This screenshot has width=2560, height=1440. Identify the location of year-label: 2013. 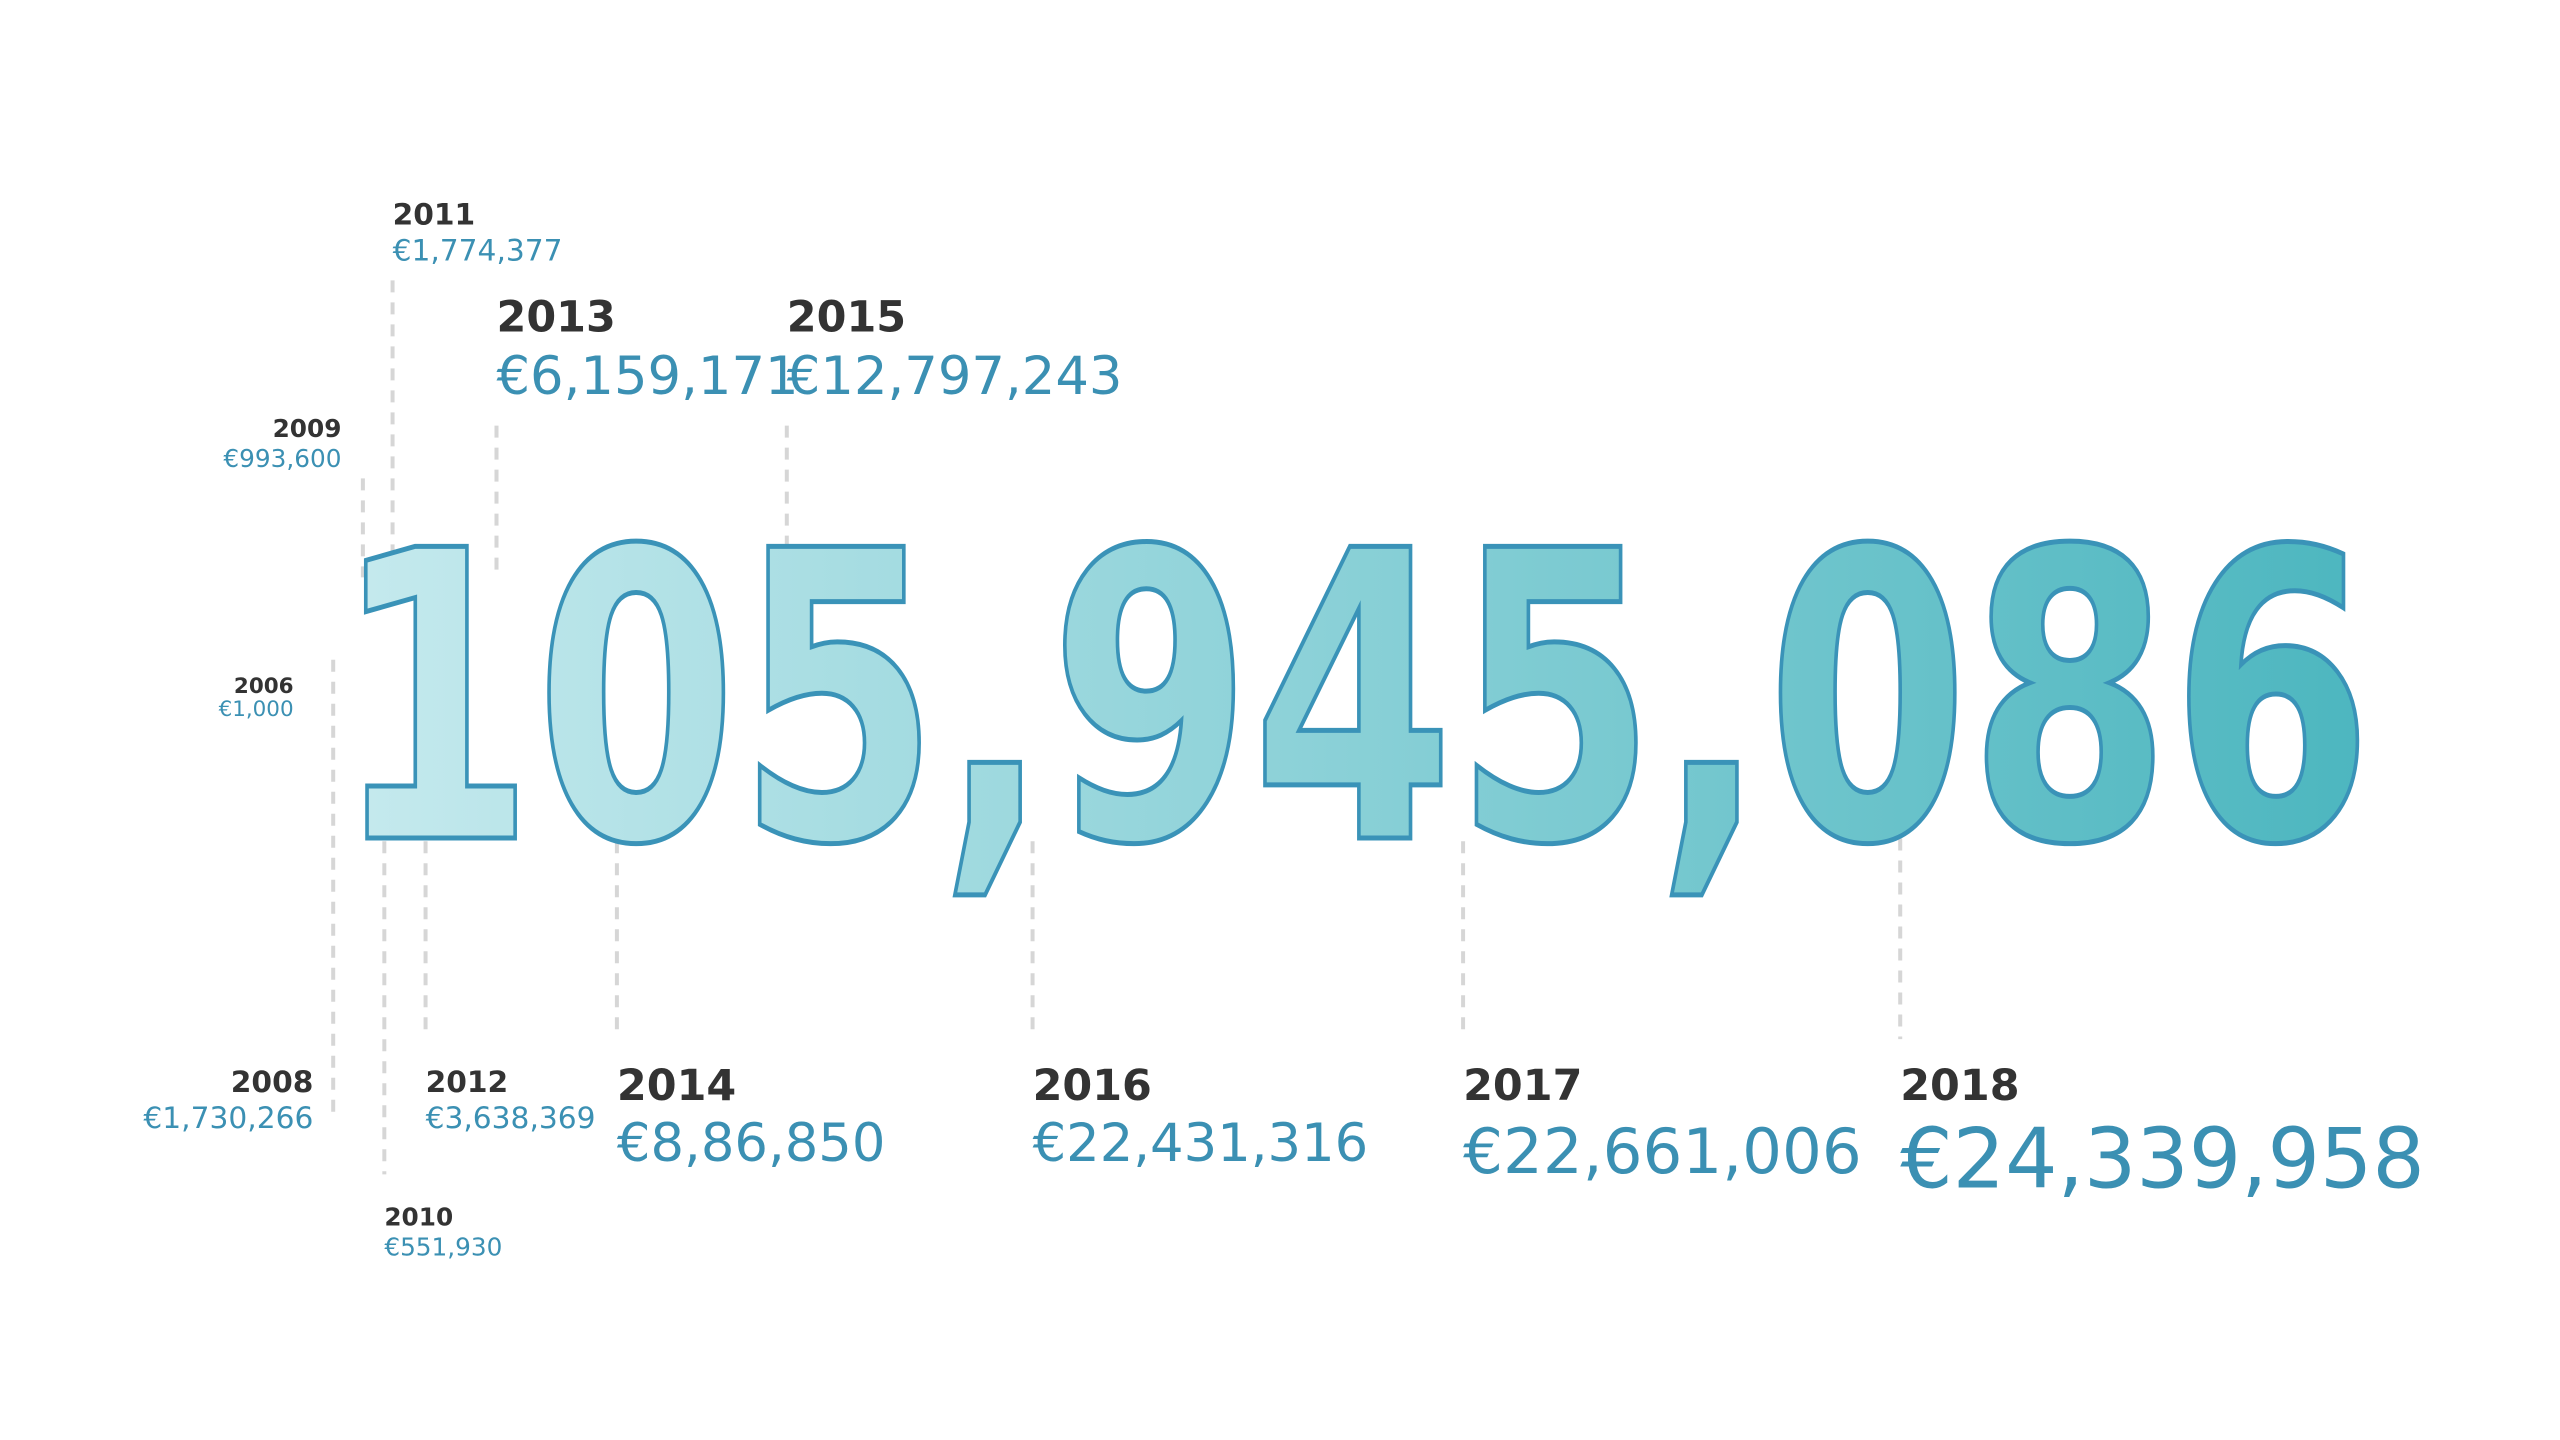
(555, 318).